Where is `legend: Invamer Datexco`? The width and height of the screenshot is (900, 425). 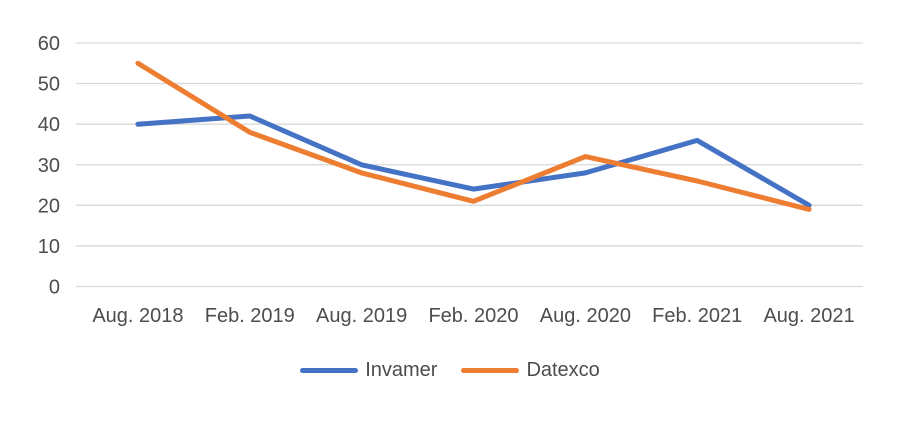
legend: Invamer Datexco is located at coordinates (450, 370).